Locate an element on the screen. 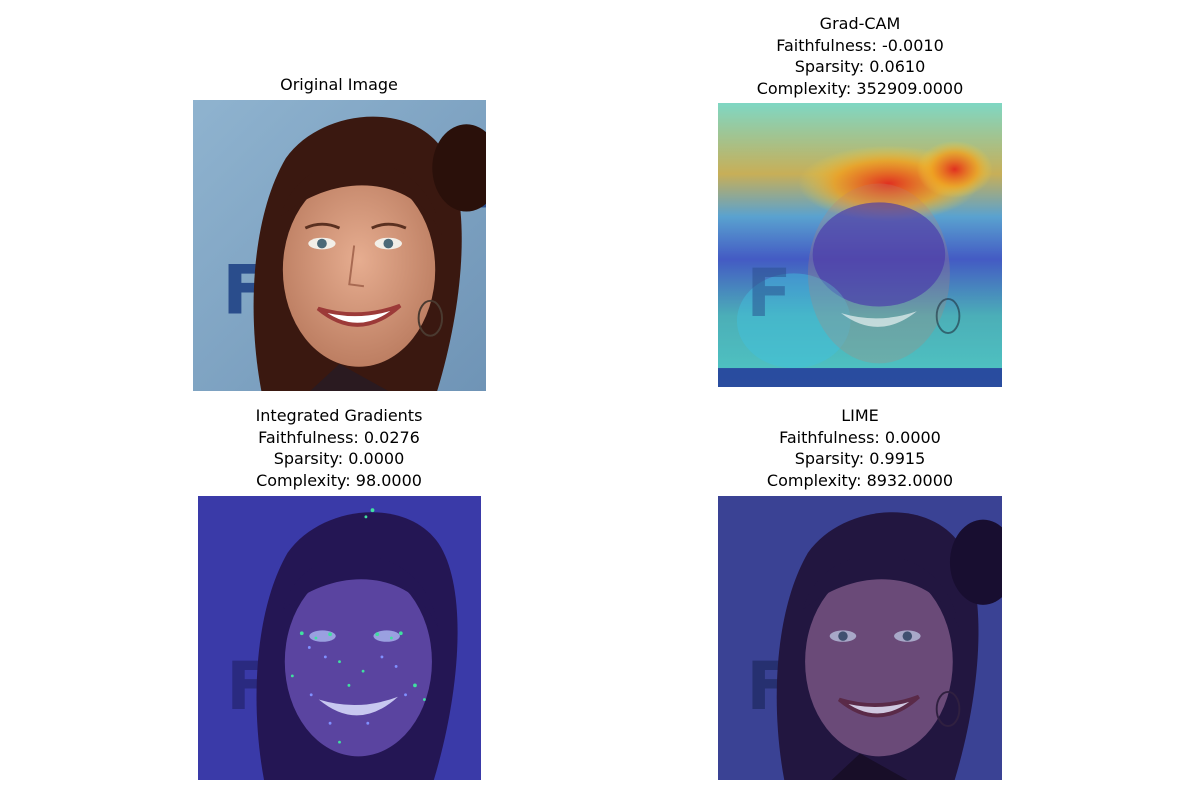 The width and height of the screenshot is (1200, 800). lime-panel: F is located at coordinates (860, 638).